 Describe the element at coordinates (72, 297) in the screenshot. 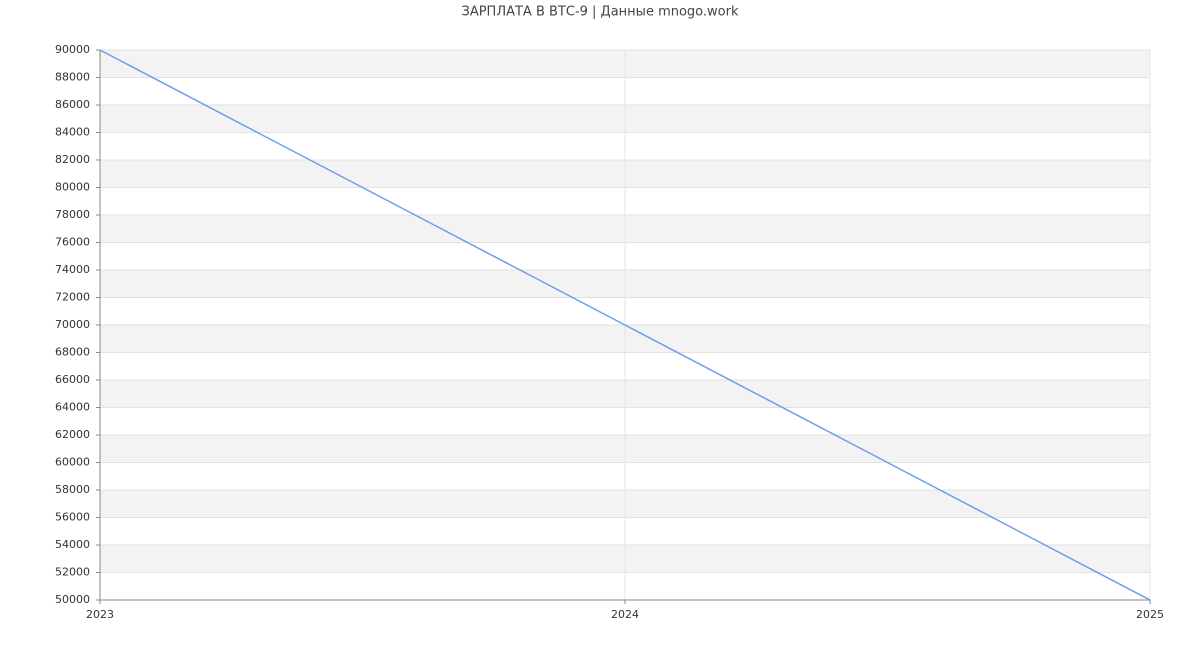

I see `y-tick-label: 72000` at that location.